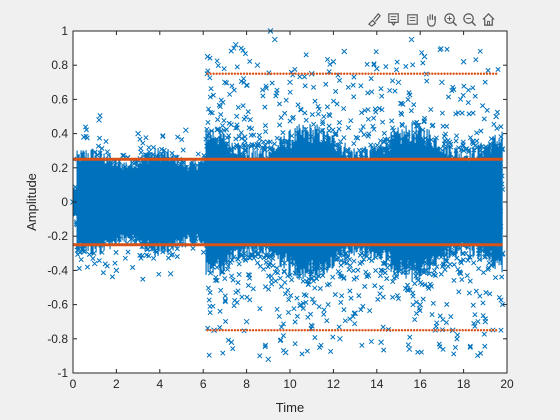  What do you see at coordinates (450, 19) in the screenshot?
I see `zoom-in-button` at bounding box center [450, 19].